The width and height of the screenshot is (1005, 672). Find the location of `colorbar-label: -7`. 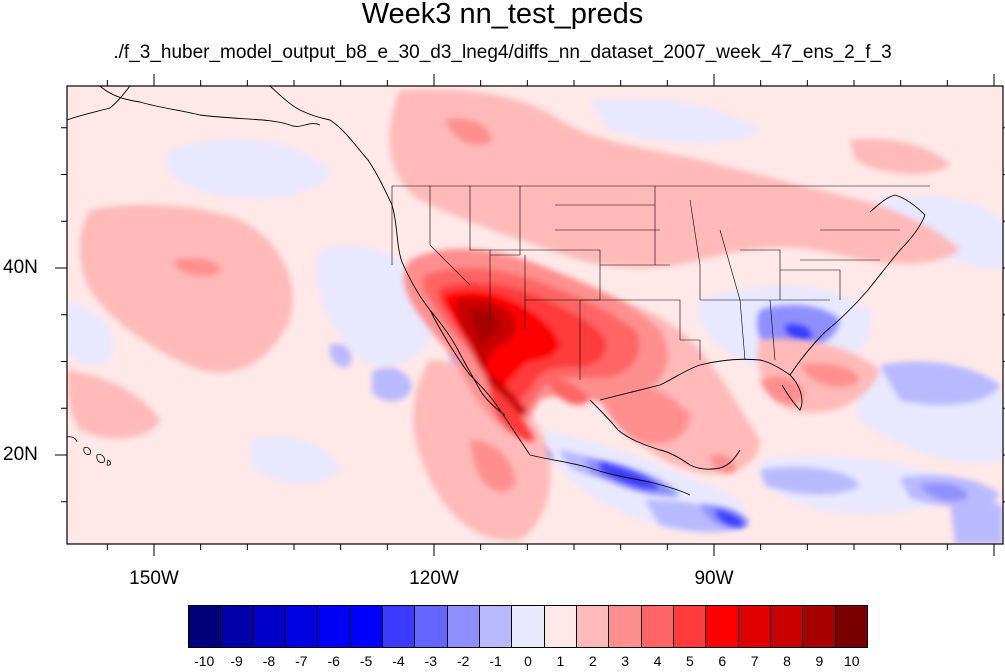

colorbar-label: -7 is located at coordinates (301, 661).